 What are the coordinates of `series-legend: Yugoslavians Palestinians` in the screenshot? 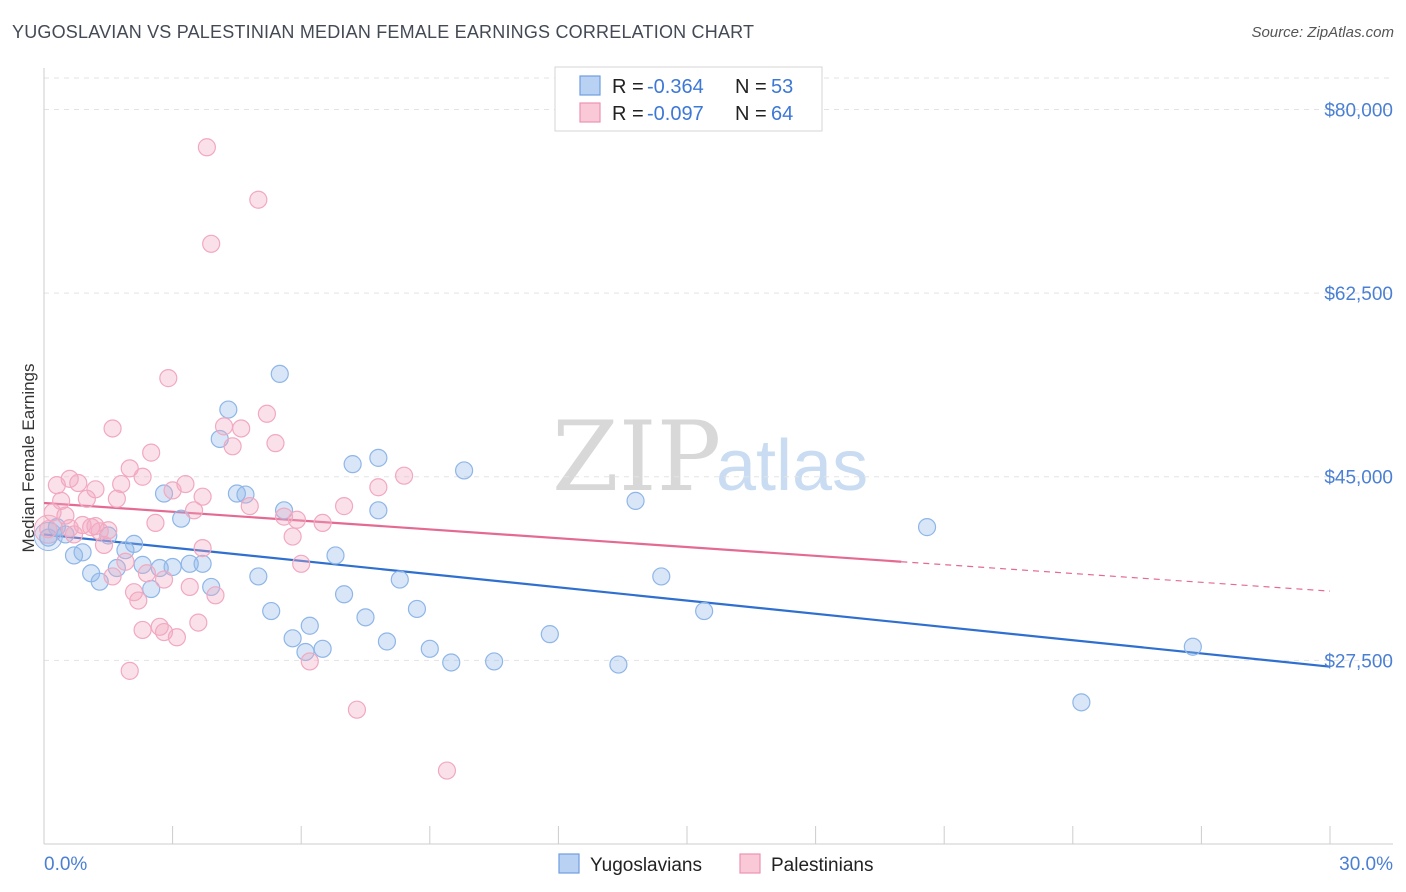 It's located at (715, 864).